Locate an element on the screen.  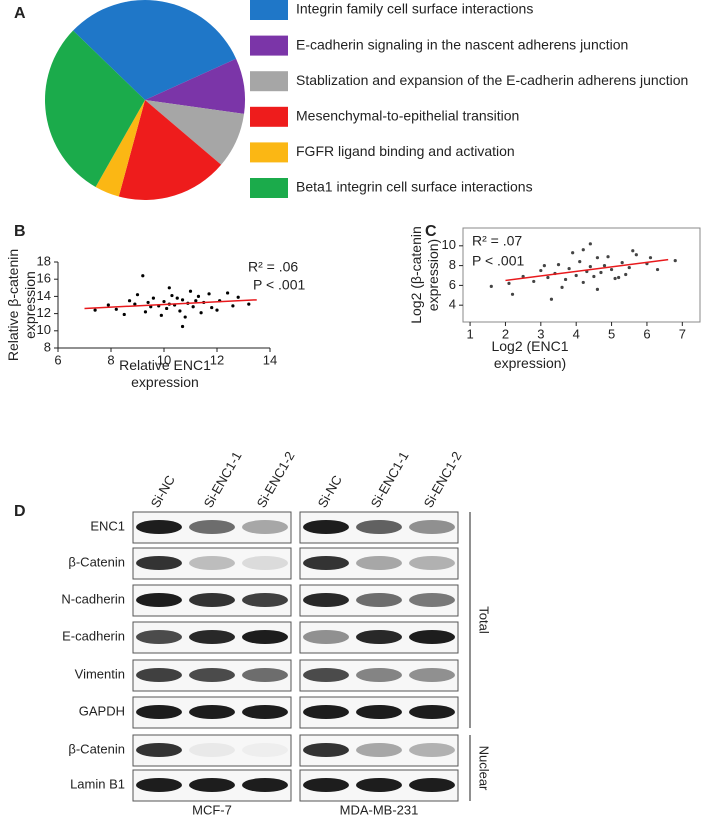
fraction-label: Total is located at coordinates (484, 620).